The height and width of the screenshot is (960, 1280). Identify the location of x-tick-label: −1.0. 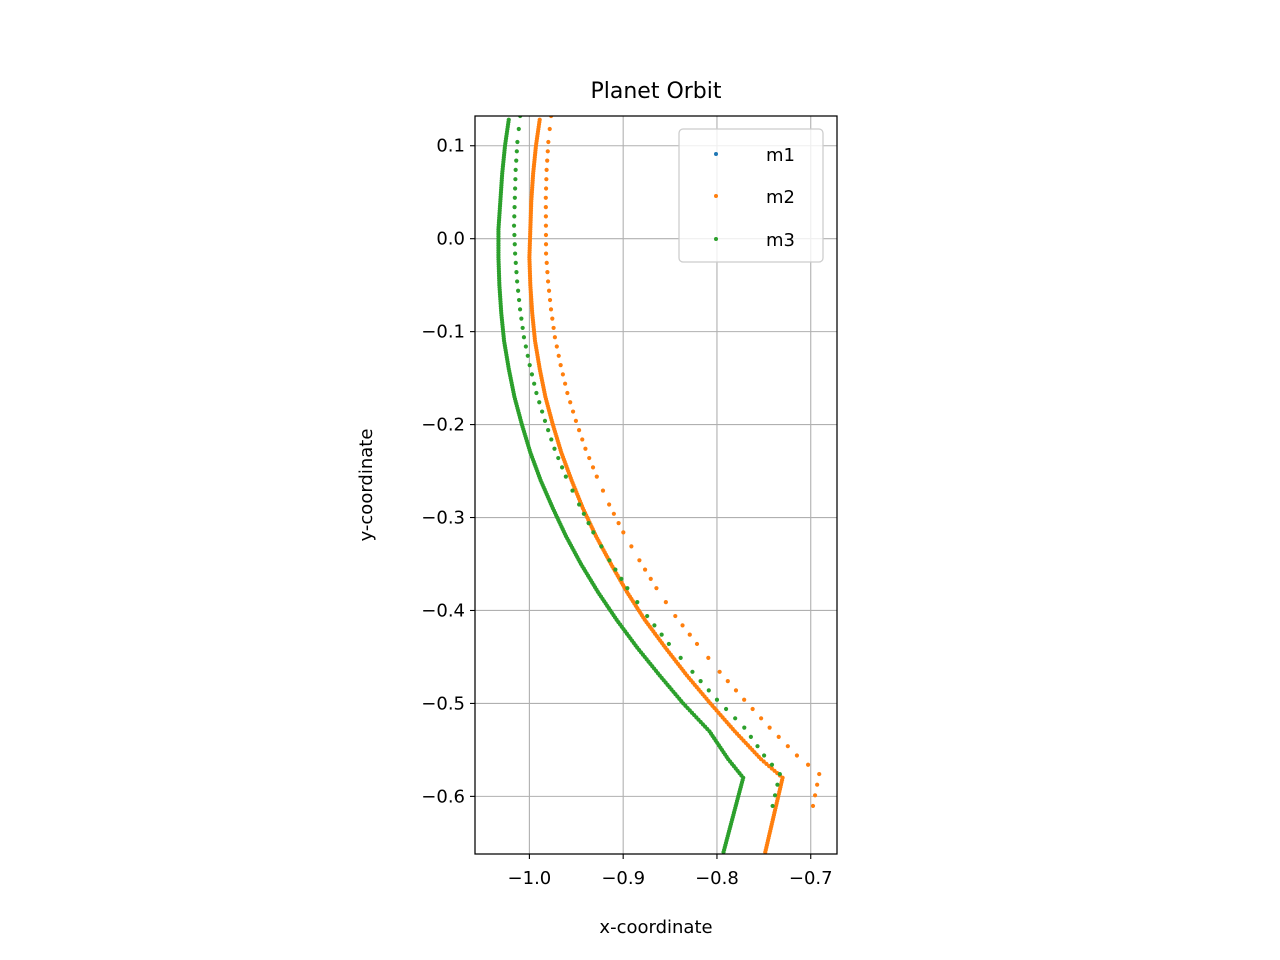
(530, 878).